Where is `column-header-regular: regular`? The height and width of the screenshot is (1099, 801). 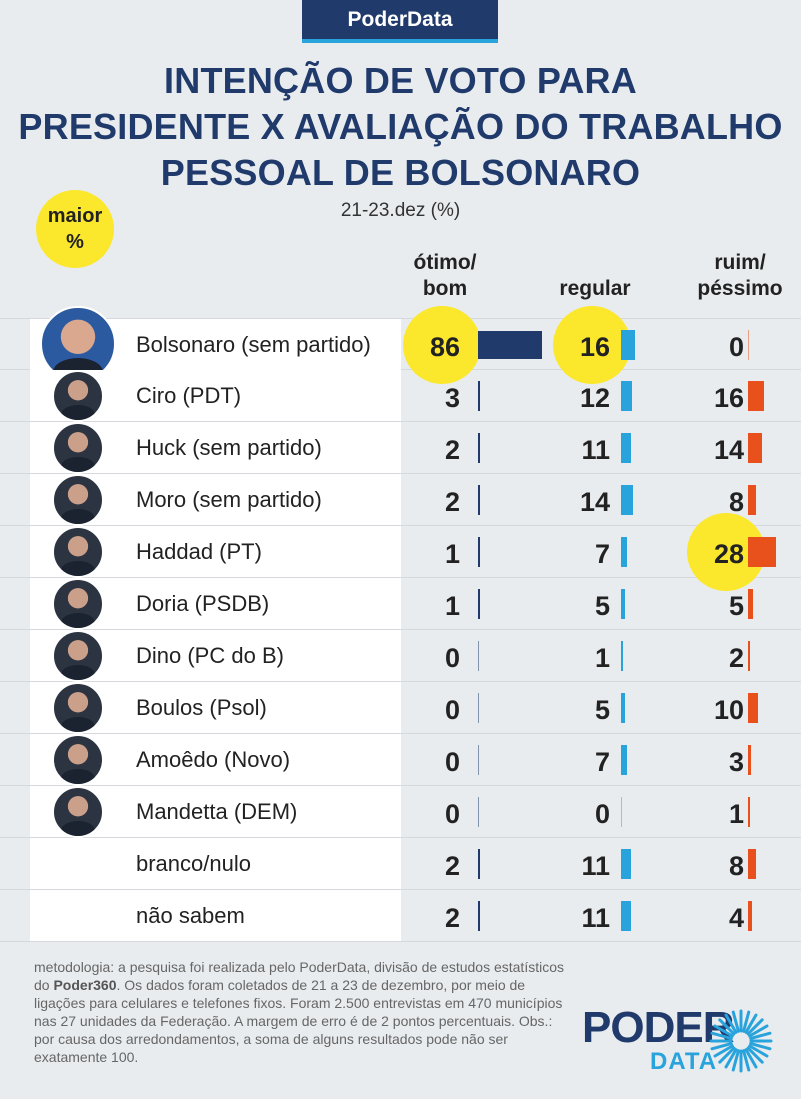 column-header-regular: regular is located at coordinates (595, 289).